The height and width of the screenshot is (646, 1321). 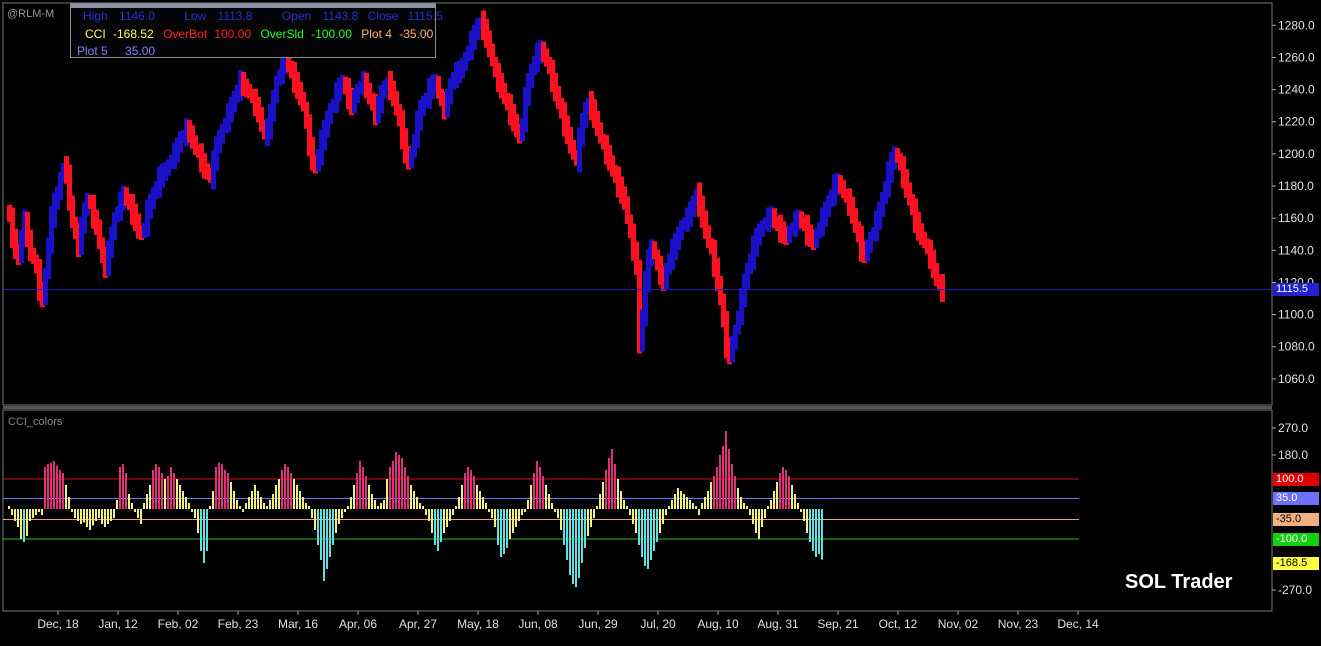 I want to click on data-window-titlebar, so click(x=253, y=6).